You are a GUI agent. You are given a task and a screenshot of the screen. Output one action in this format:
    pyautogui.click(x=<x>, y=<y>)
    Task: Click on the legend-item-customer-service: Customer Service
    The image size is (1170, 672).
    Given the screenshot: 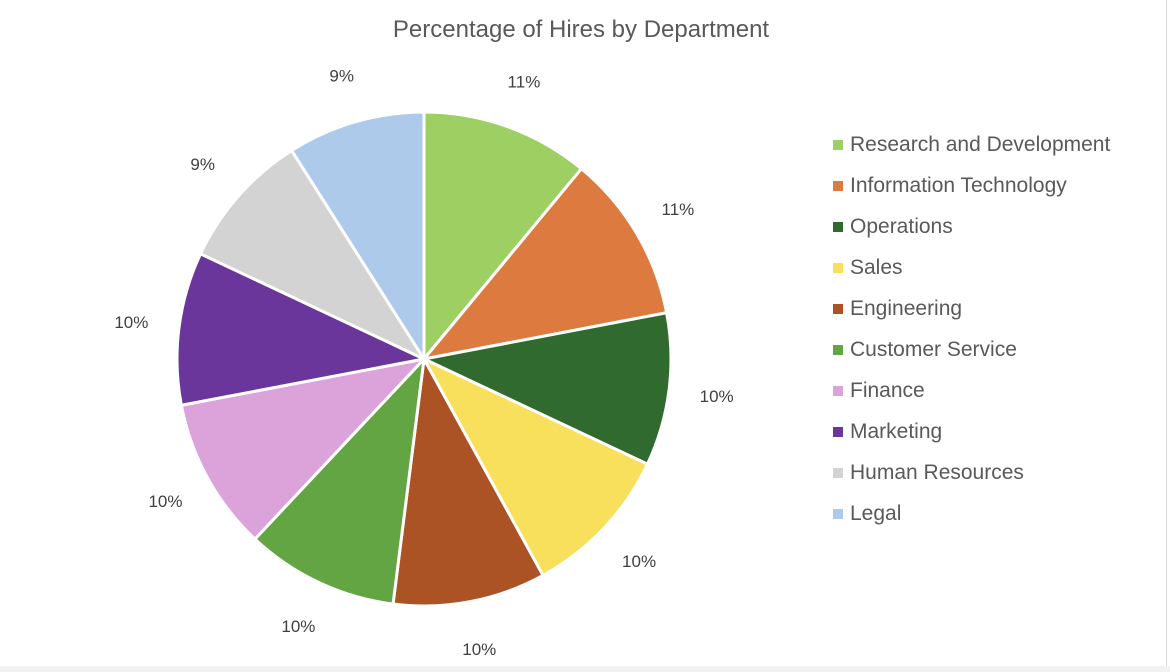 What is the action you would take?
    pyautogui.click(x=971, y=349)
    